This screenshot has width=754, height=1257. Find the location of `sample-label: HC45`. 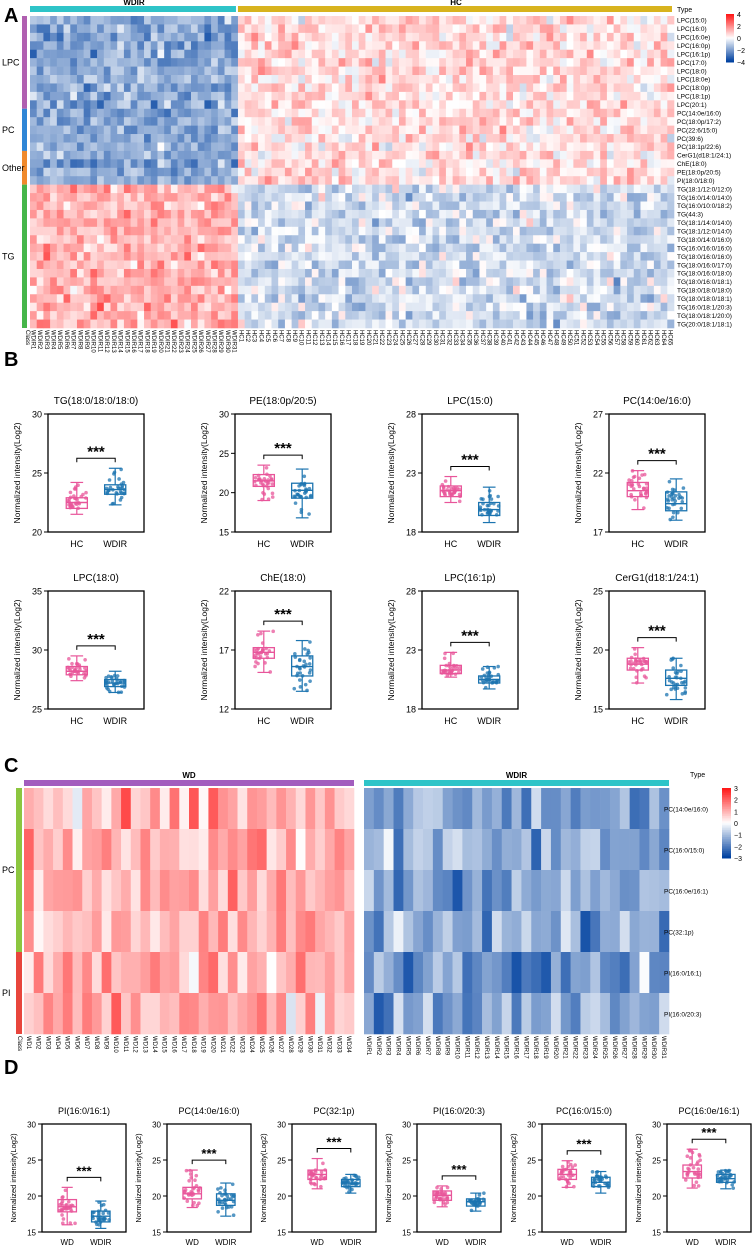

sample-label: HC45 is located at coordinates (535, 338).